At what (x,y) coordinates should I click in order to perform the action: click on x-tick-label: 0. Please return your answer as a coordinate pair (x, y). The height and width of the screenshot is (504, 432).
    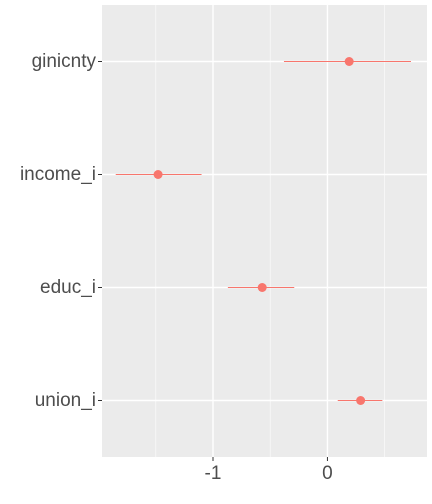
    Looking at the image, I should click on (327, 473).